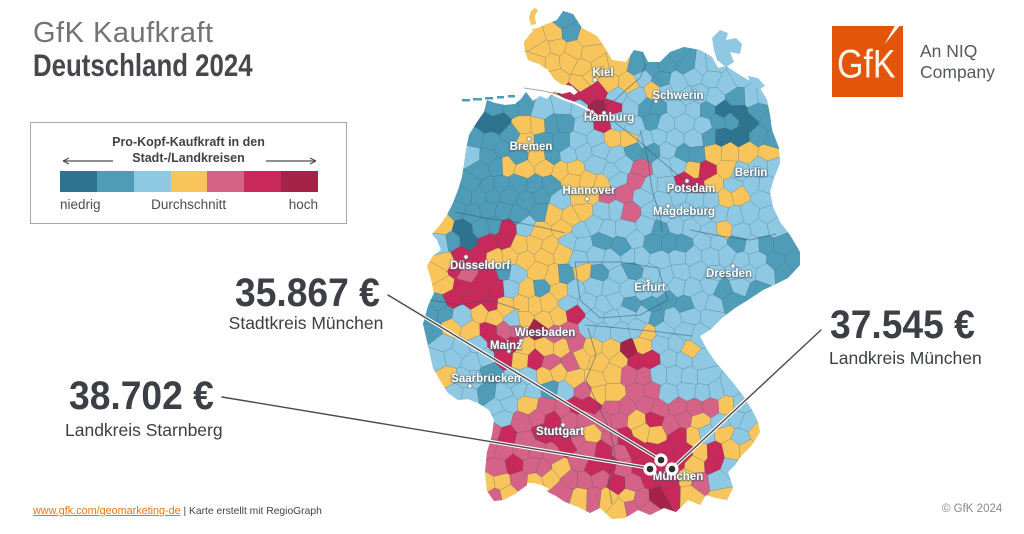 This screenshot has height=534, width=1024. I want to click on svg-text: München, so click(678, 477).